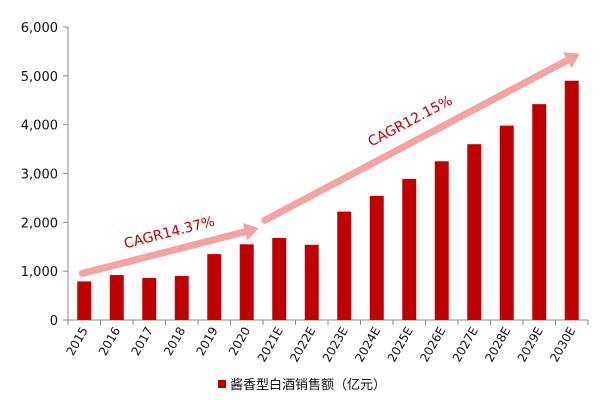  What do you see at coordinates (335, 345) in the screenshot?
I see `x-tick-label: 2023E` at bounding box center [335, 345].